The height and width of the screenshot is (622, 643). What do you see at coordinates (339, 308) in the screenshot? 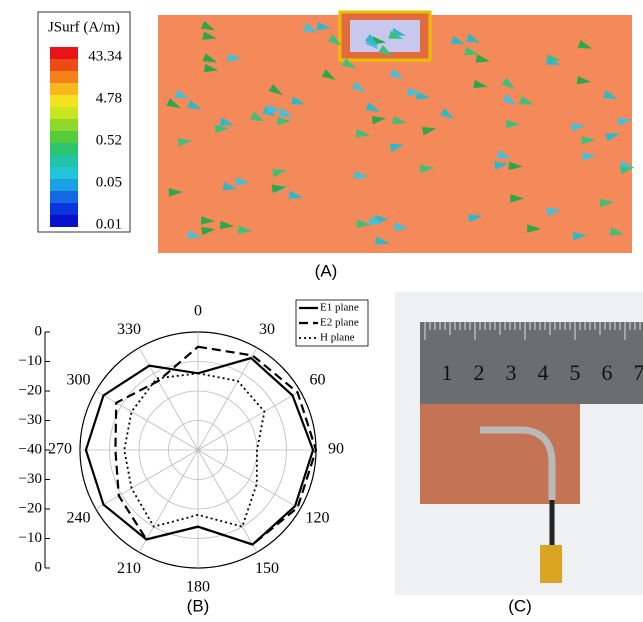
I see `legend-label: E1 plane` at bounding box center [339, 308].